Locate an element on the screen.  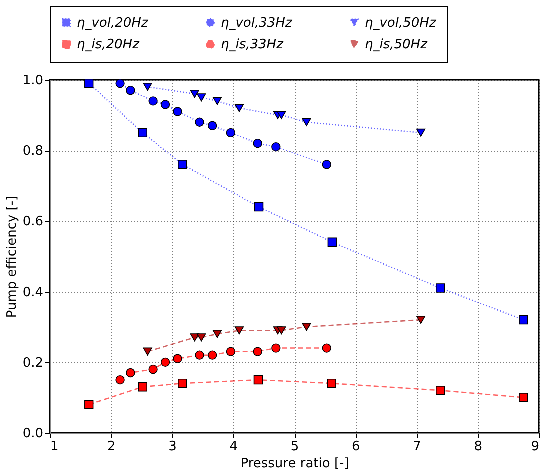
legend-label: η_vol,33Hz is located at coordinates (257, 23).